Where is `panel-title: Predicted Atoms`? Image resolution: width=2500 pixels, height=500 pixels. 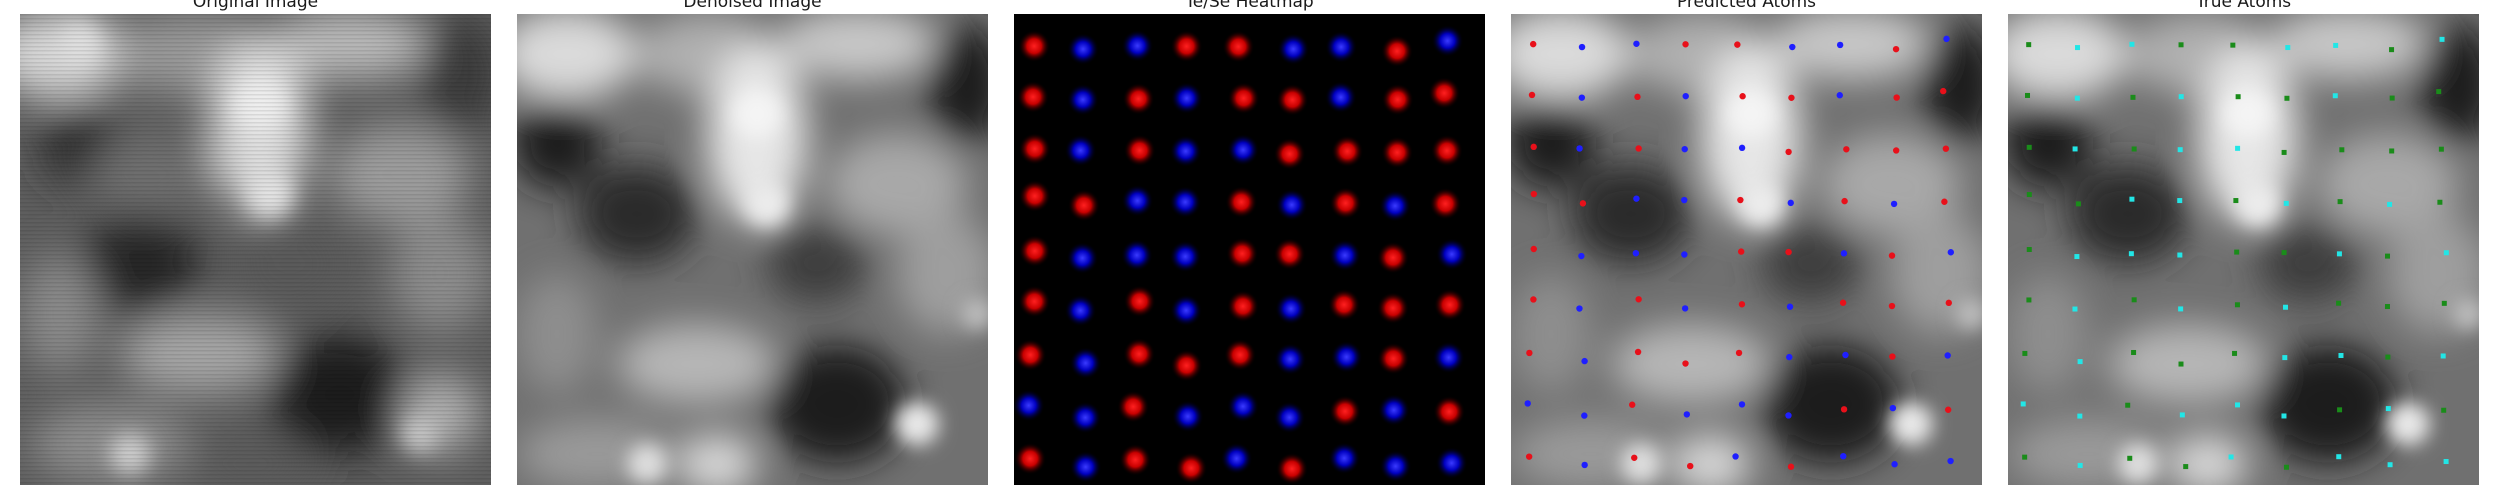 panel-title: Predicted Atoms is located at coordinates (1746, 6).